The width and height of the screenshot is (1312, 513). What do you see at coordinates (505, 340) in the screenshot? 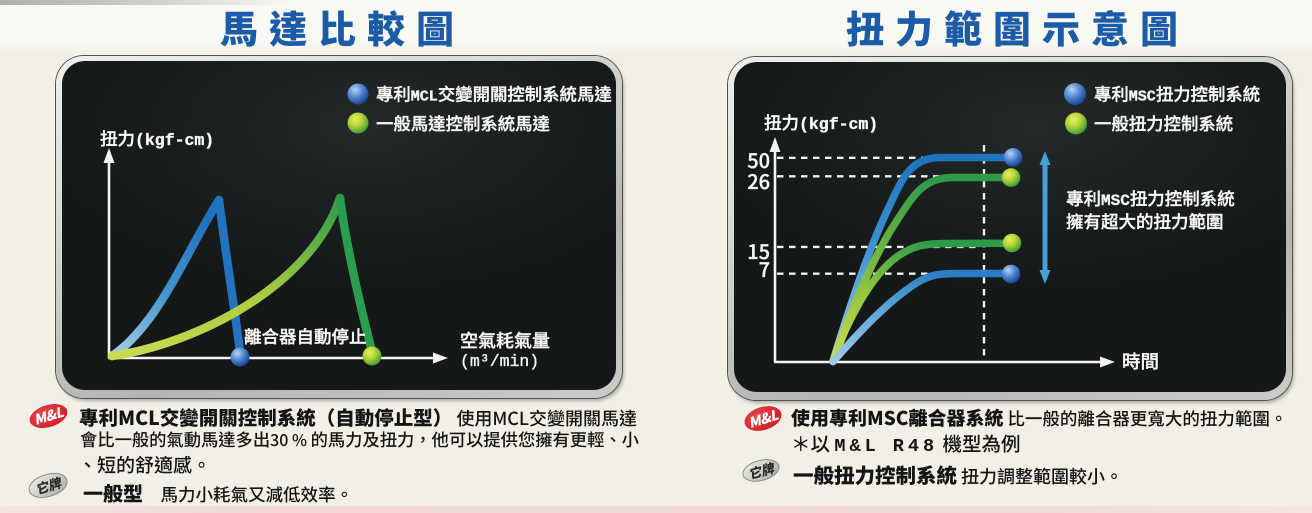
I see `svg-text: 空氣耗氣量` at bounding box center [505, 340].